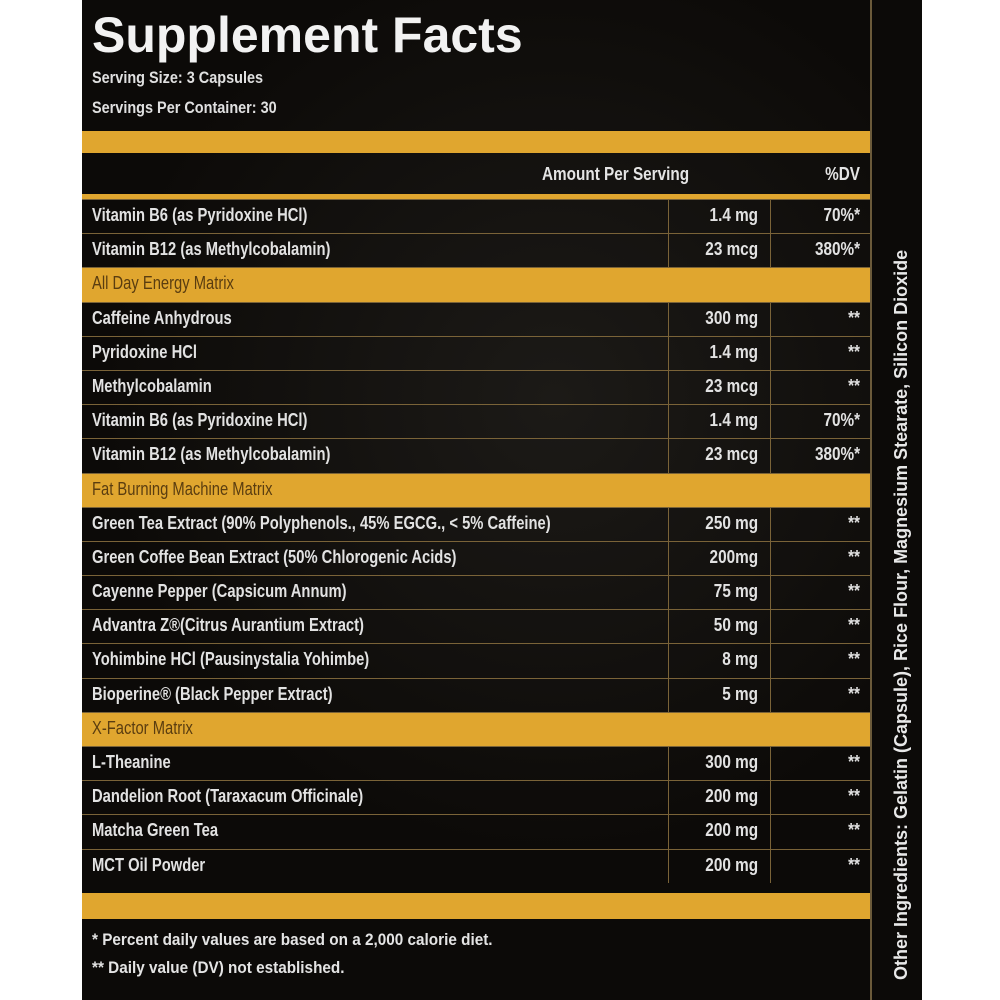 This screenshot has width=1000, height=1000. Describe the element at coordinates (731, 830) in the screenshot. I see `ingredient-amount: 200 mg` at that location.